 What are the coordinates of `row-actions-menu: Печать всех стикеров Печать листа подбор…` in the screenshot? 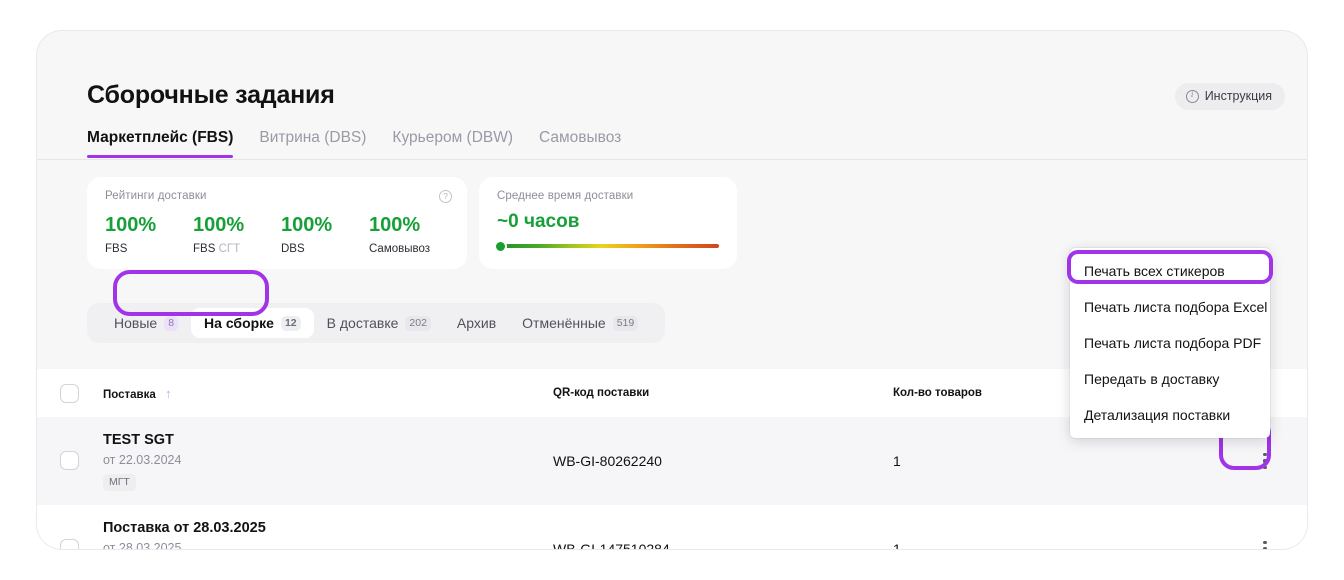 It's located at (1170, 343).